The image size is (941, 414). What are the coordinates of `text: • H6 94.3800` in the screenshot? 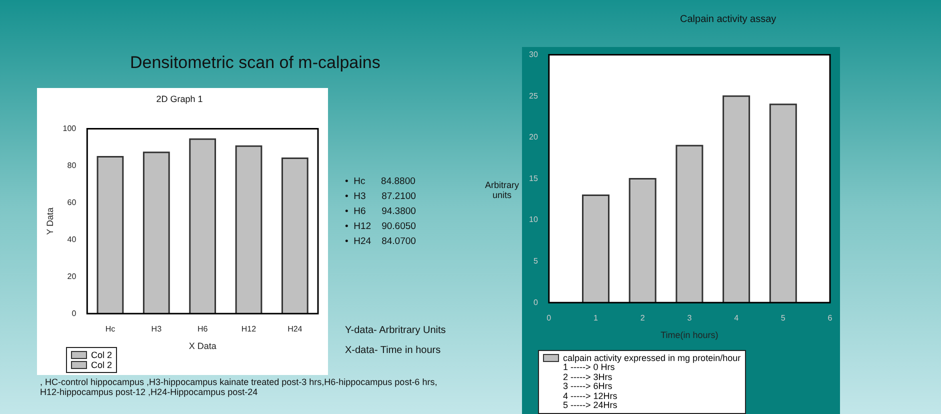 It's located at (380, 211).